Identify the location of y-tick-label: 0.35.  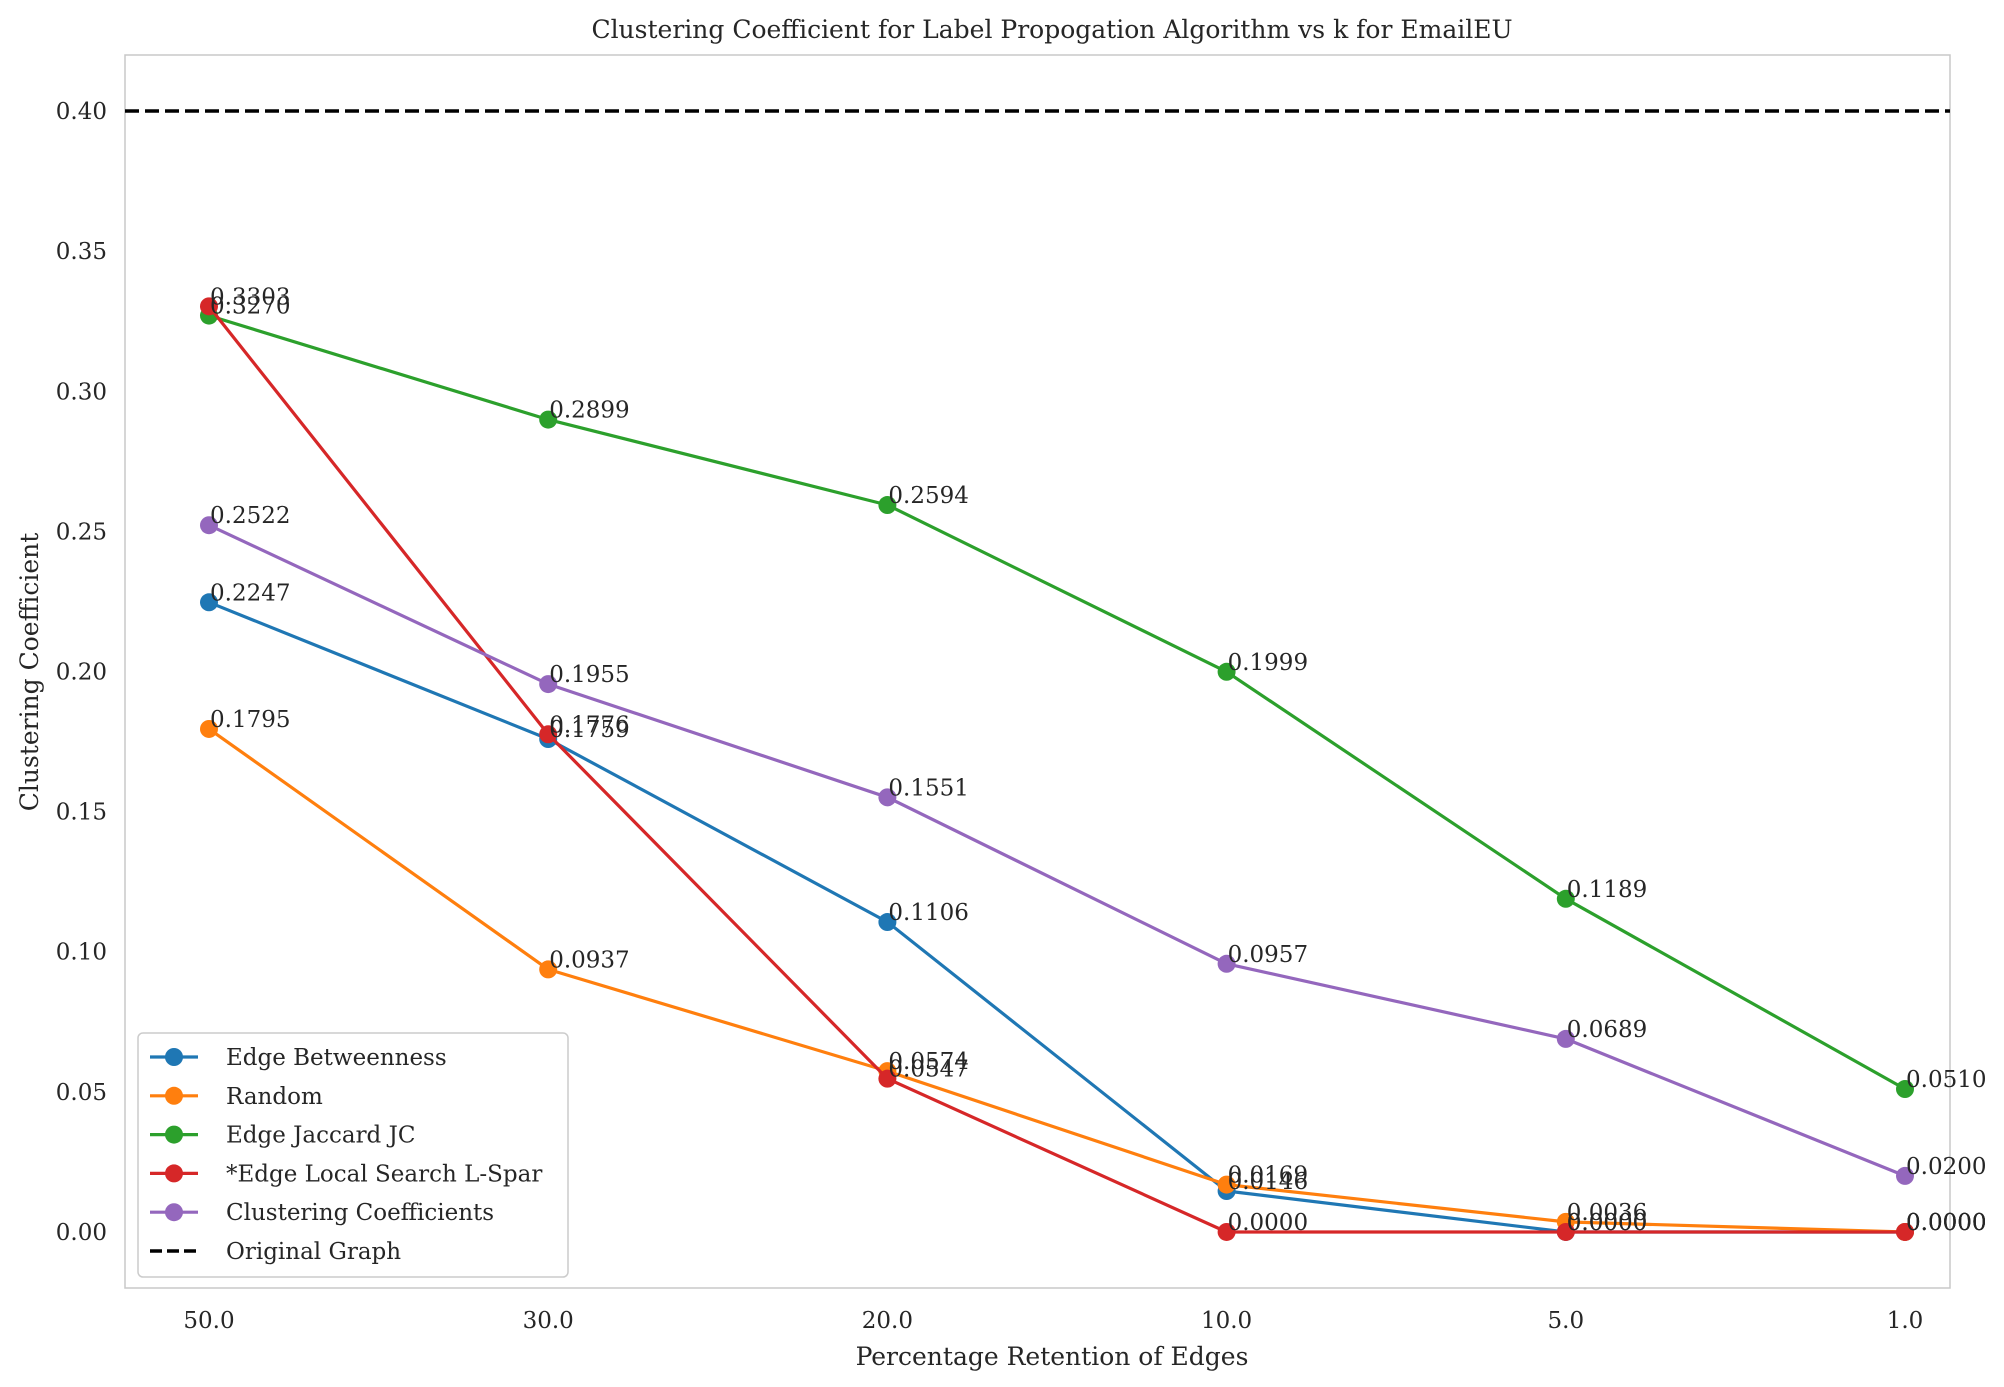
(81, 252).